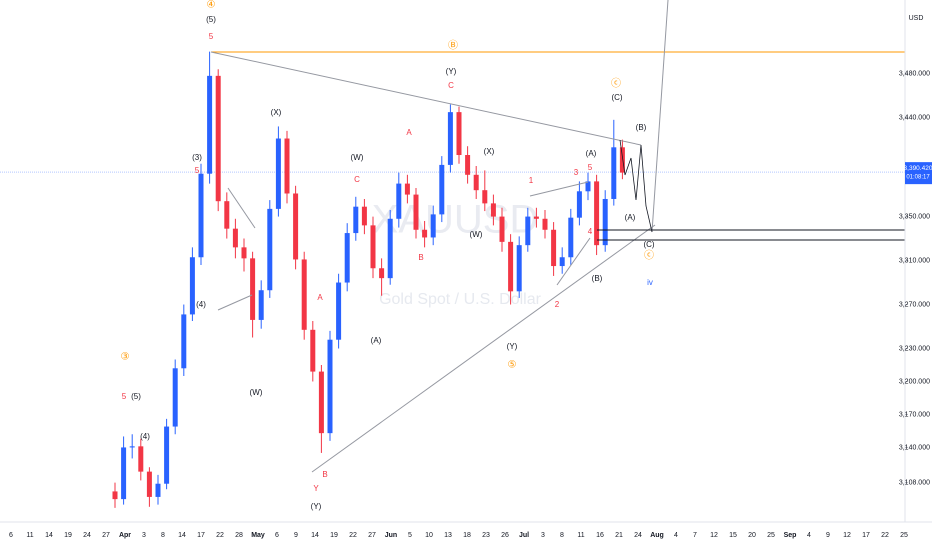 The height and width of the screenshot is (550, 932). I want to click on x-tick-label: 3, so click(543, 535).